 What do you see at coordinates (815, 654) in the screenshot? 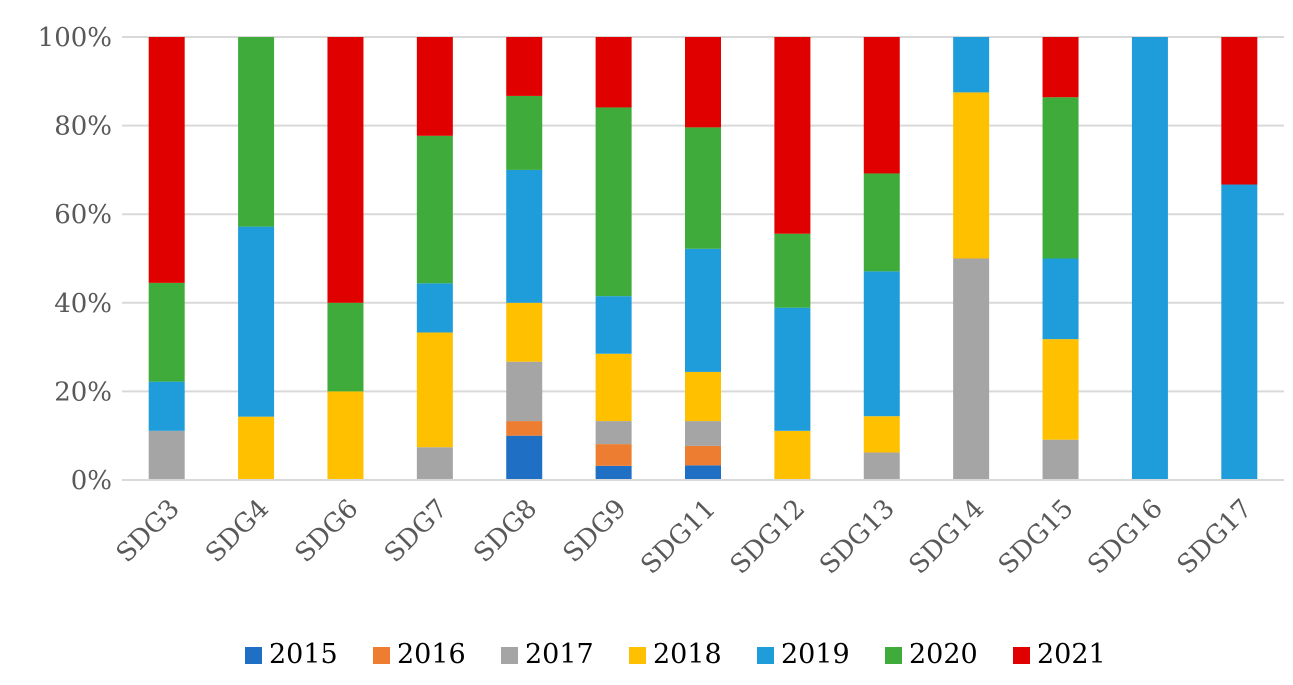
I see `legend-label: 2019` at bounding box center [815, 654].